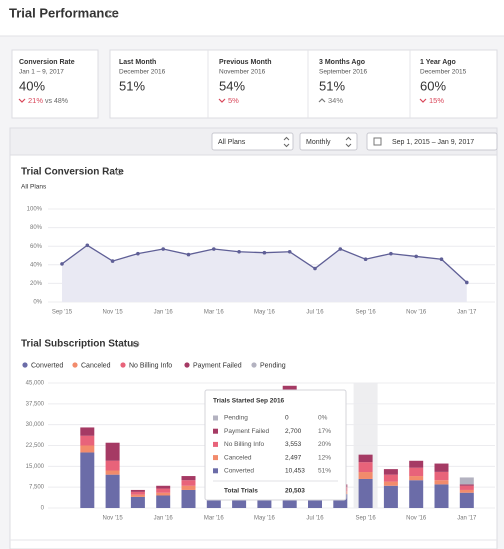 This screenshot has width=504, height=549. What do you see at coordinates (247, 431) in the screenshot?
I see `tooltip-label: Payment Failed` at bounding box center [247, 431].